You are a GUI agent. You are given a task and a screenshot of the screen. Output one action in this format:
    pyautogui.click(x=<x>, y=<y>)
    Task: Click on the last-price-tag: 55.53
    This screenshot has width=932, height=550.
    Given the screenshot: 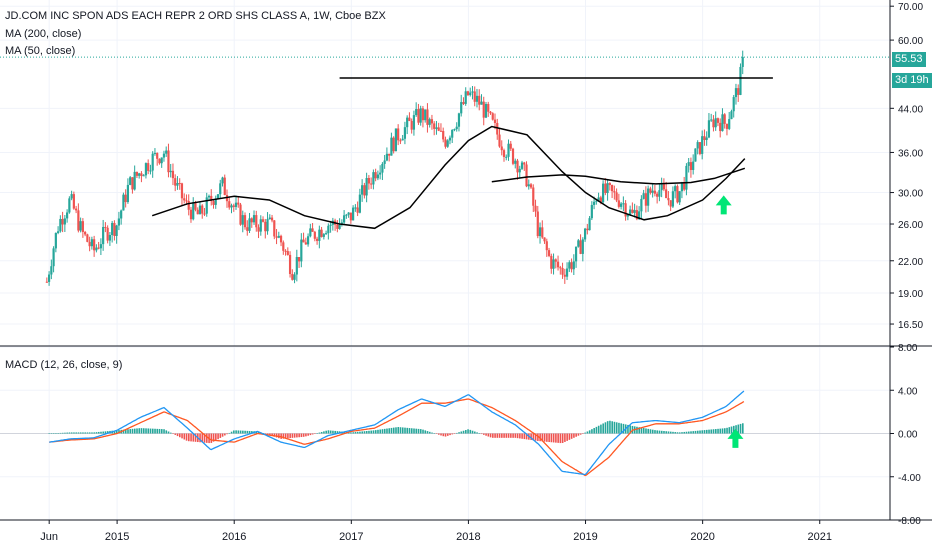 What is the action you would take?
    pyautogui.click(x=909, y=59)
    